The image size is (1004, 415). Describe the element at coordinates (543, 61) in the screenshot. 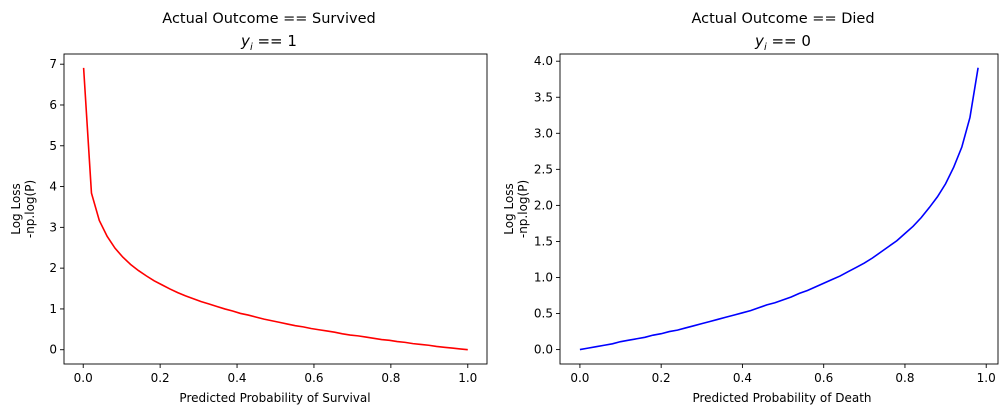

I see `y-tick-label: 4.0` at that location.